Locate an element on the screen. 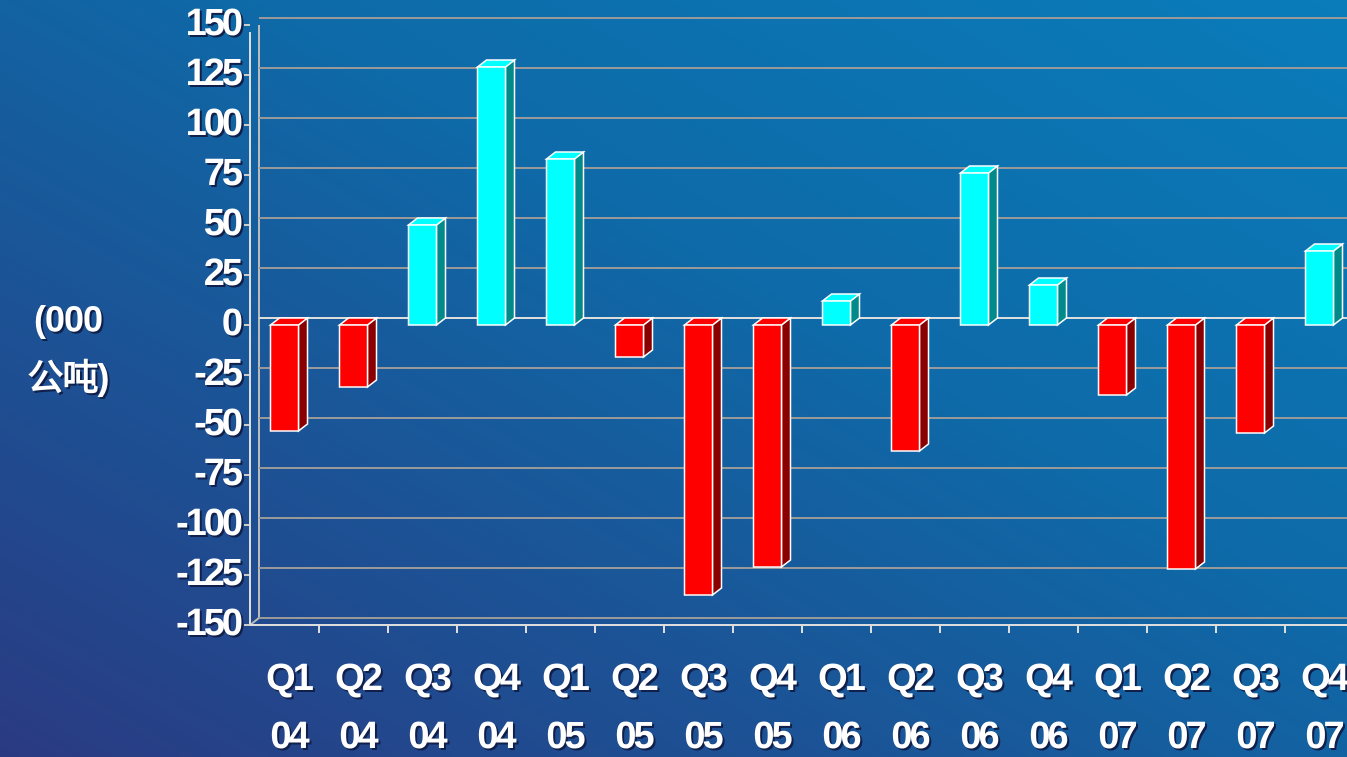 Image resolution: width=1347 pixels, height=757 pixels. y-tick-label: -75 is located at coordinates (218, 473).